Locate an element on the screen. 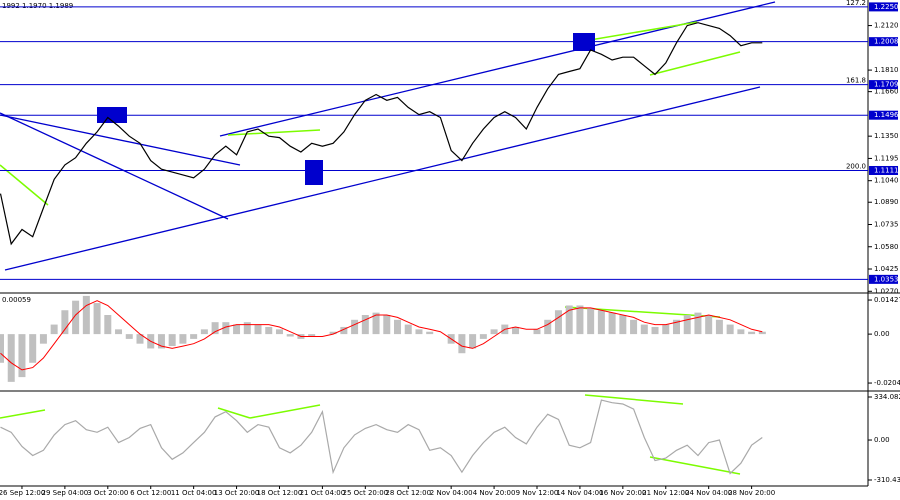  level-label: 1.2008 is located at coordinates (886, 42).